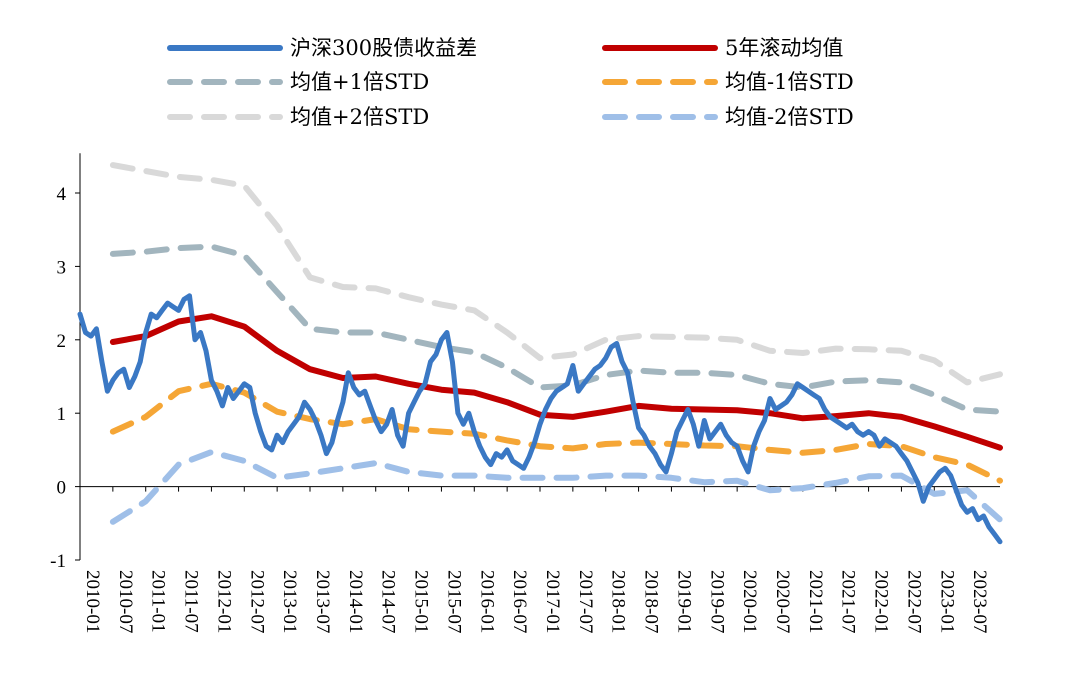 The width and height of the screenshot is (1080, 698). What do you see at coordinates (946, 601) in the screenshot?
I see `x-tick-label: 2023-01` at bounding box center [946, 601].